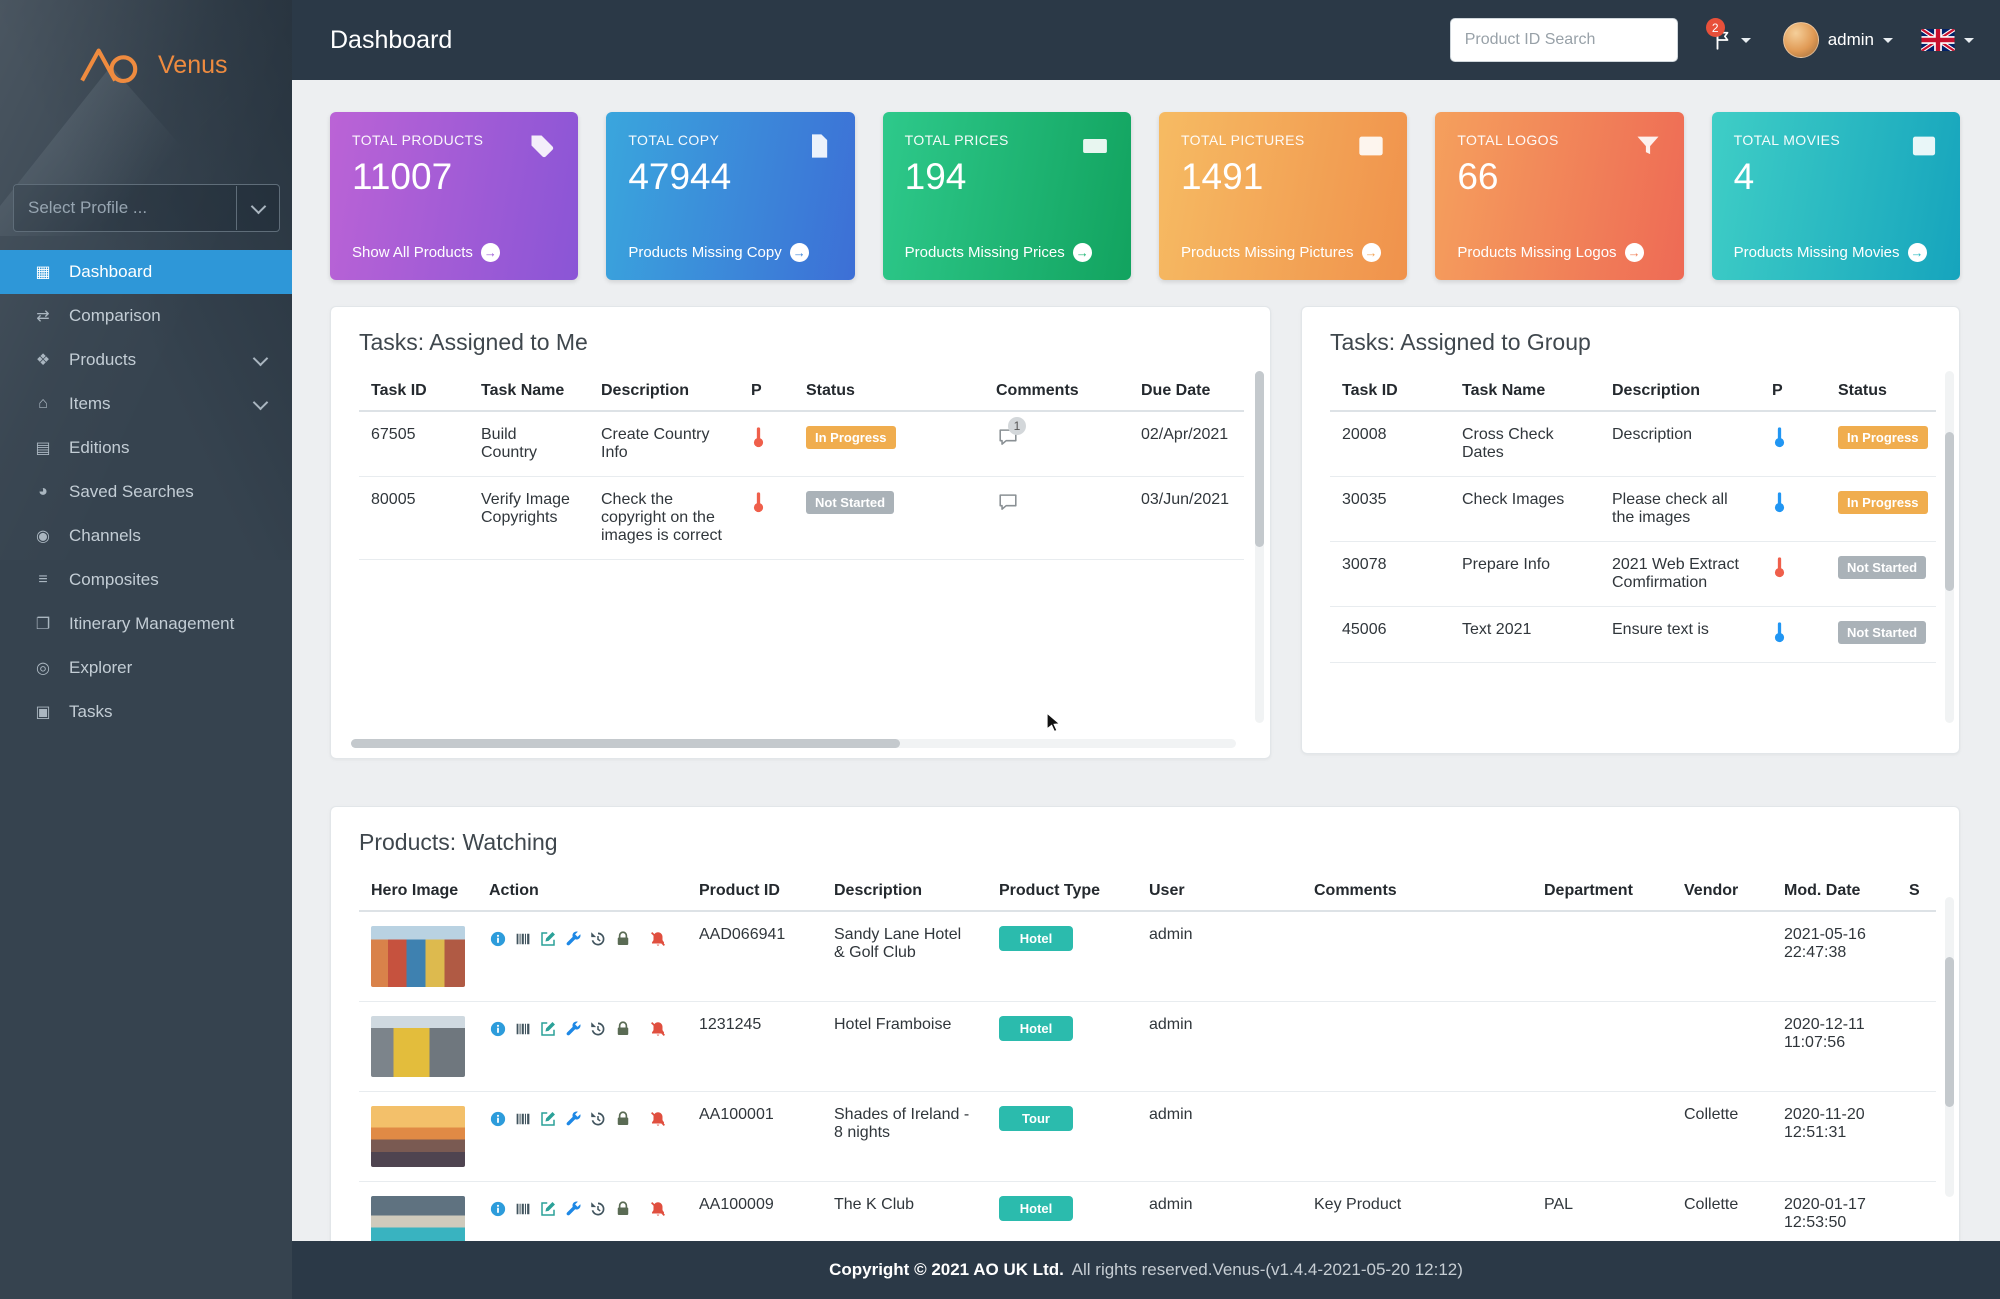 The height and width of the screenshot is (1299, 2000). I want to click on stat-link: Show All Products →, so click(426, 252).